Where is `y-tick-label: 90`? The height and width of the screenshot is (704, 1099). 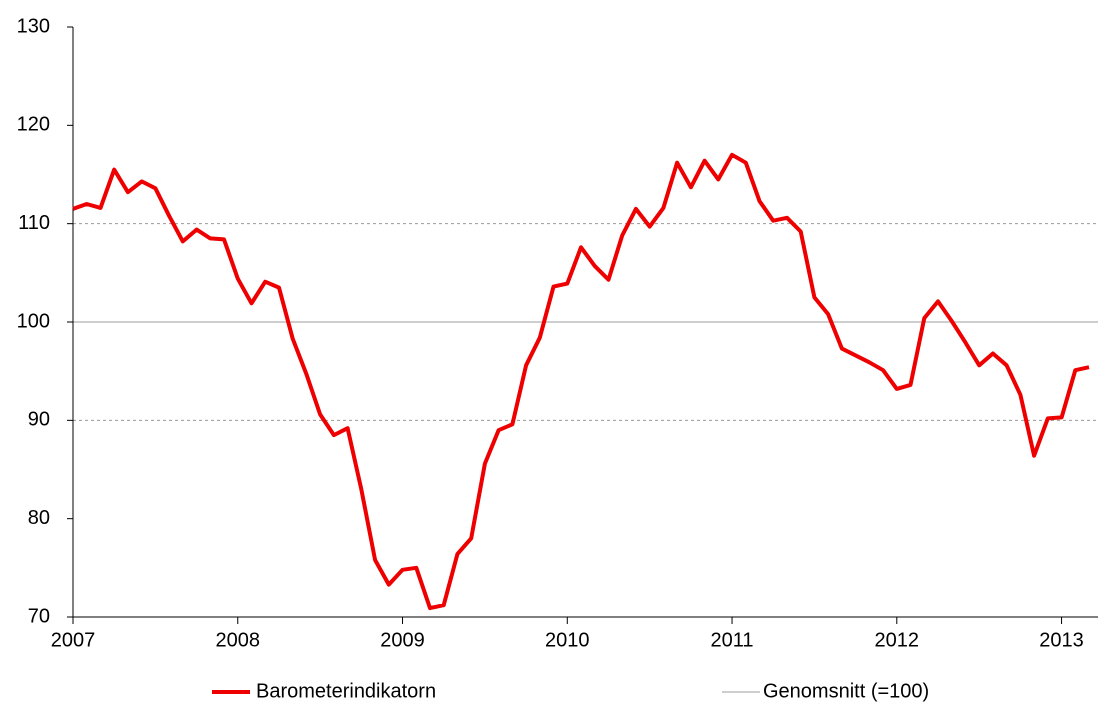
y-tick-label: 90 is located at coordinates (39, 420).